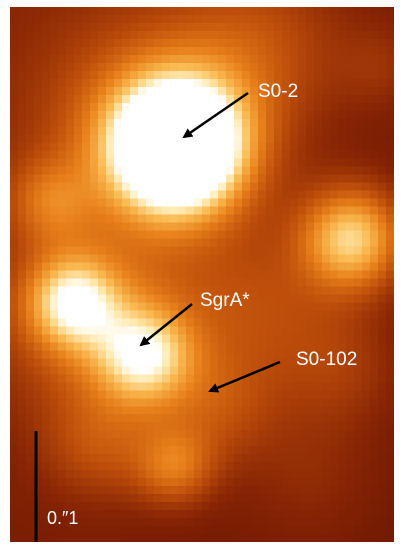 This screenshot has height=548, width=404. Describe the element at coordinates (225, 300) in the screenshot. I see `label-sgr-a-star: SgrA*` at that location.